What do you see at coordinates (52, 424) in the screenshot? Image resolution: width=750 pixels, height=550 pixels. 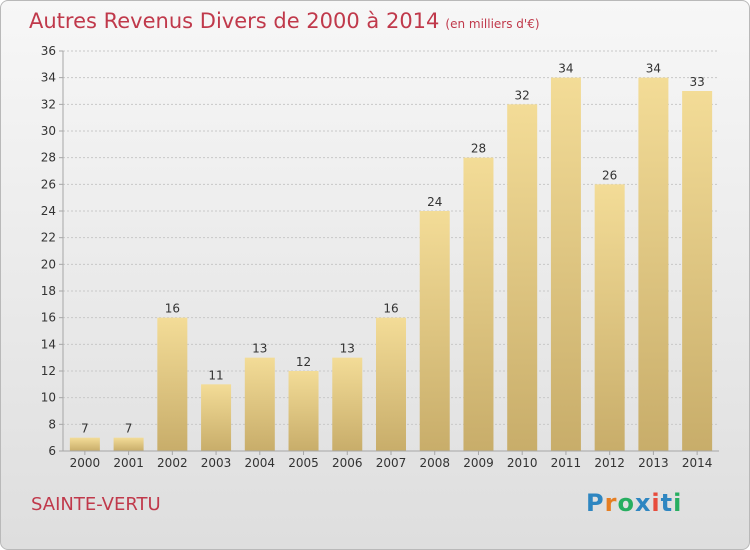 I see `y-tick-label: 8` at bounding box center [52, 424].